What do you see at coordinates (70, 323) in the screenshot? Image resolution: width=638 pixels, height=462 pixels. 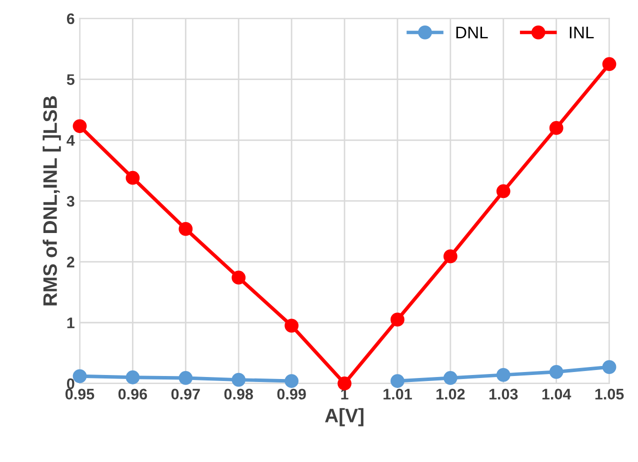 I see `y-tick-label: 1` at bounding box center [70, 323].